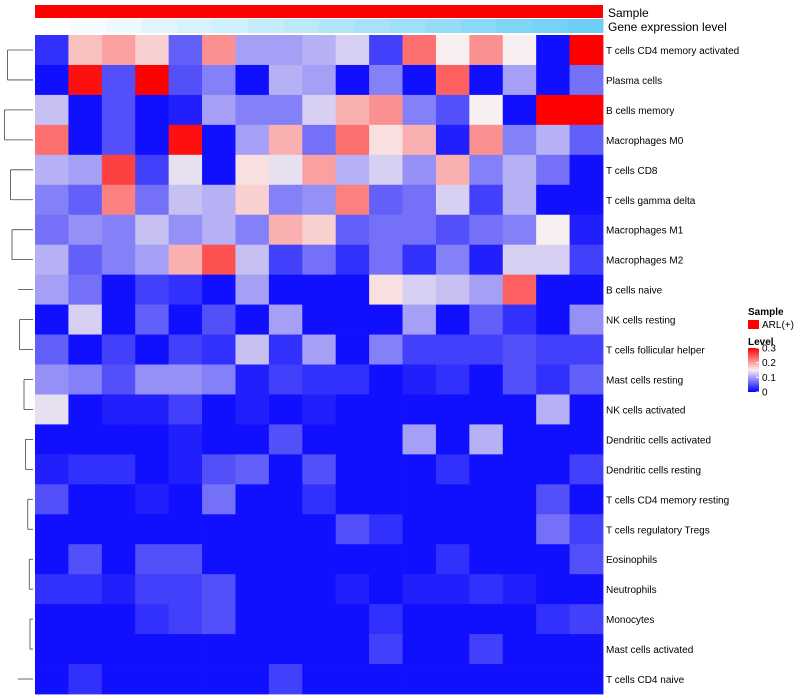 Image resolution: width=800 pixels, height=700 pixels. What do you see at coordinates (761, 342) in the screenshot?
I see `legend-level-title: Level` at bounding box center [761, 342].